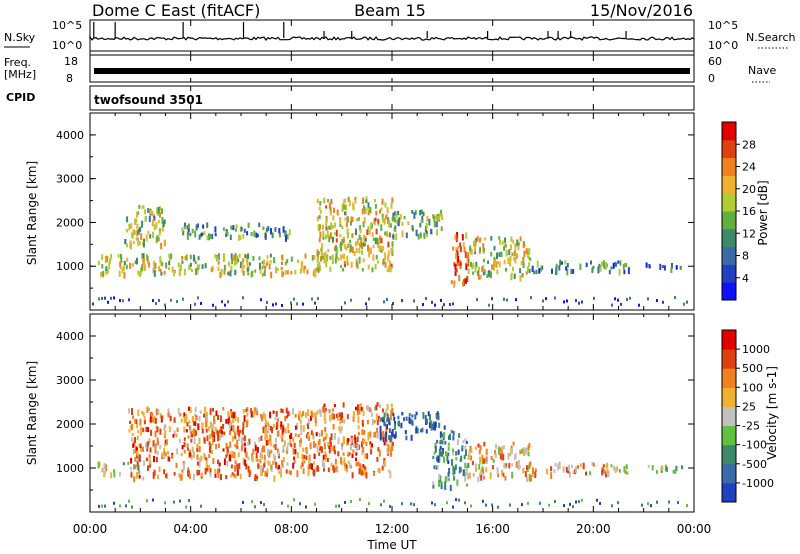 This screenshot has width=800, height=554. Describe the element at coordinates (390, 69) in the screenshot. I see `frequency-panel: Freq. [MHz] 18 8 60 0 Nave` at that location.